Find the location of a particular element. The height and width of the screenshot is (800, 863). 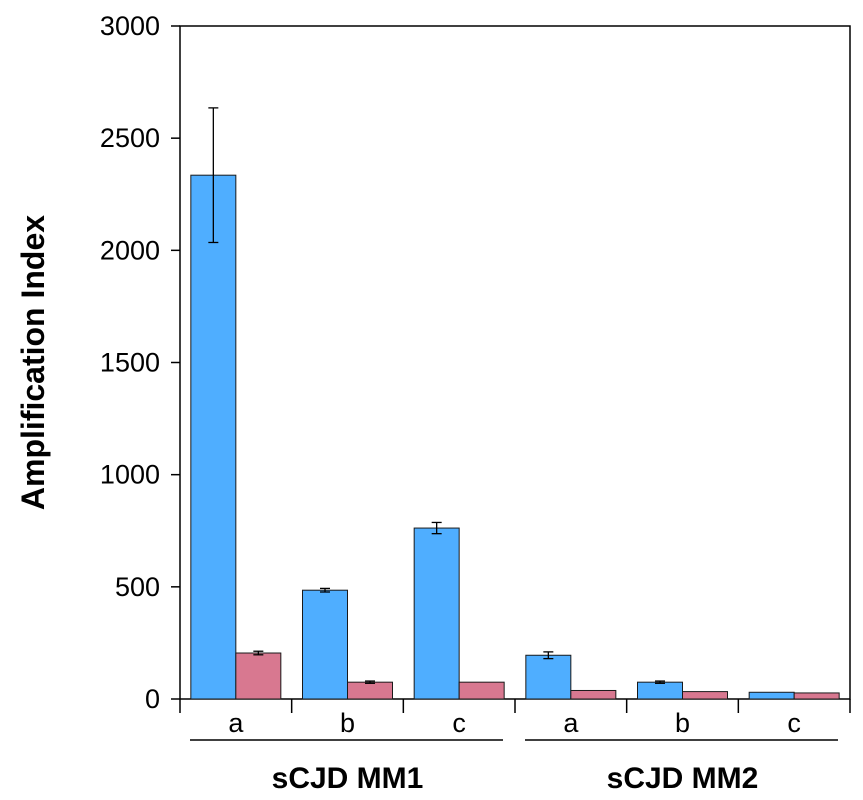

group-labels: sCJD MM1 sCJD MM2 is located at coordinates (514, 767).